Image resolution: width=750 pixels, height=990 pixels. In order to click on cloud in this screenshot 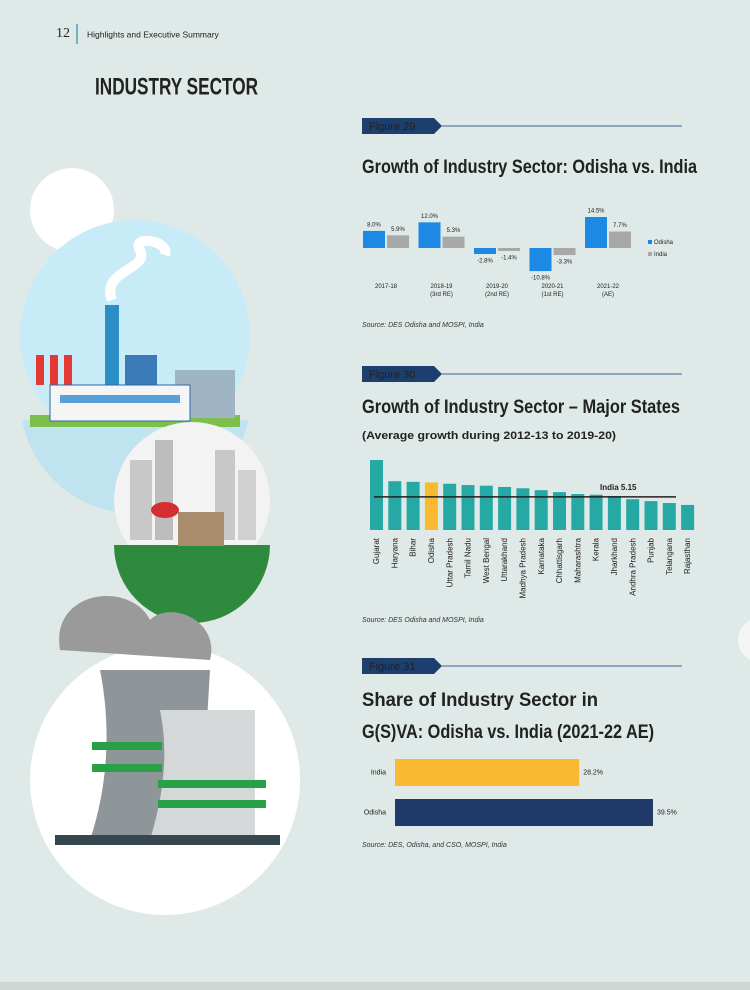, I will do `click(135, 628)`.